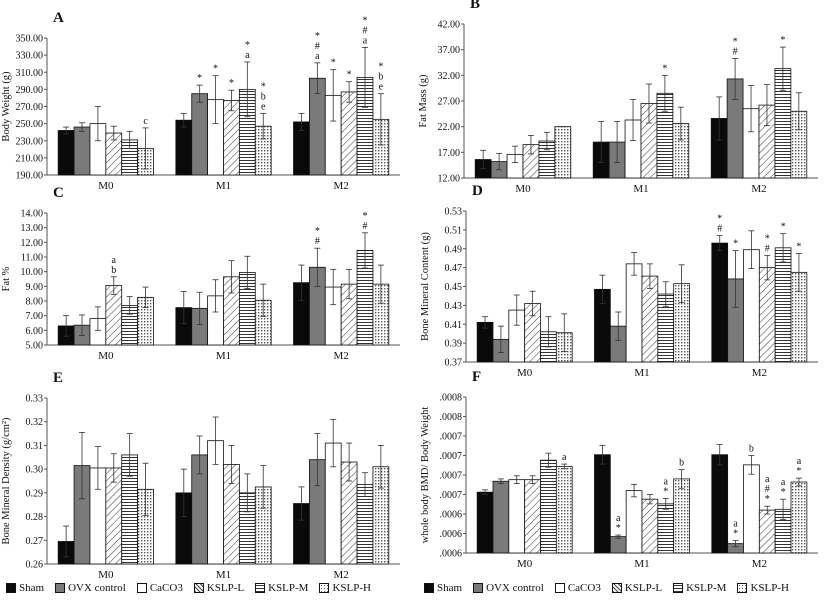  Describe the element at coordinates (35, 517) in the screenshot. I see `y-tick-label: 0.28` at that location.